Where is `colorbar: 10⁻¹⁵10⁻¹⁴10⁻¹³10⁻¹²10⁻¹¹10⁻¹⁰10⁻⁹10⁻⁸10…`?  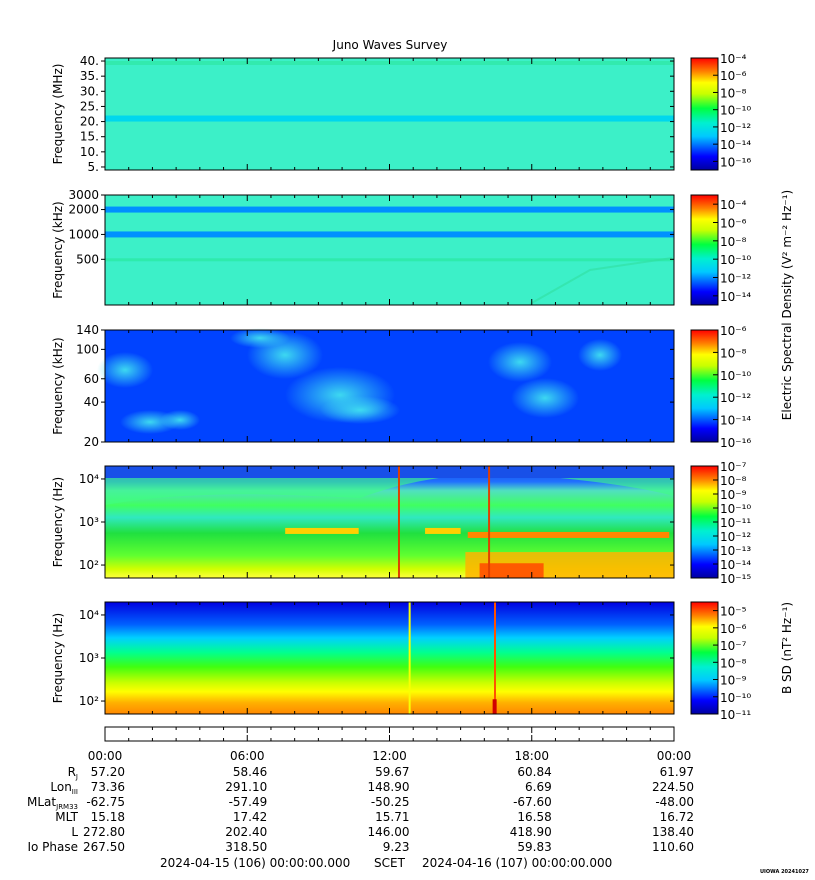 colorbar: 10⁻¹⁵10⁻¹⁴10⁻¹³10⁻¹²10⁻¹¹10⁻¹⁰10⁻⁹10⁻⁸10… is located at coordinates (720, 523).